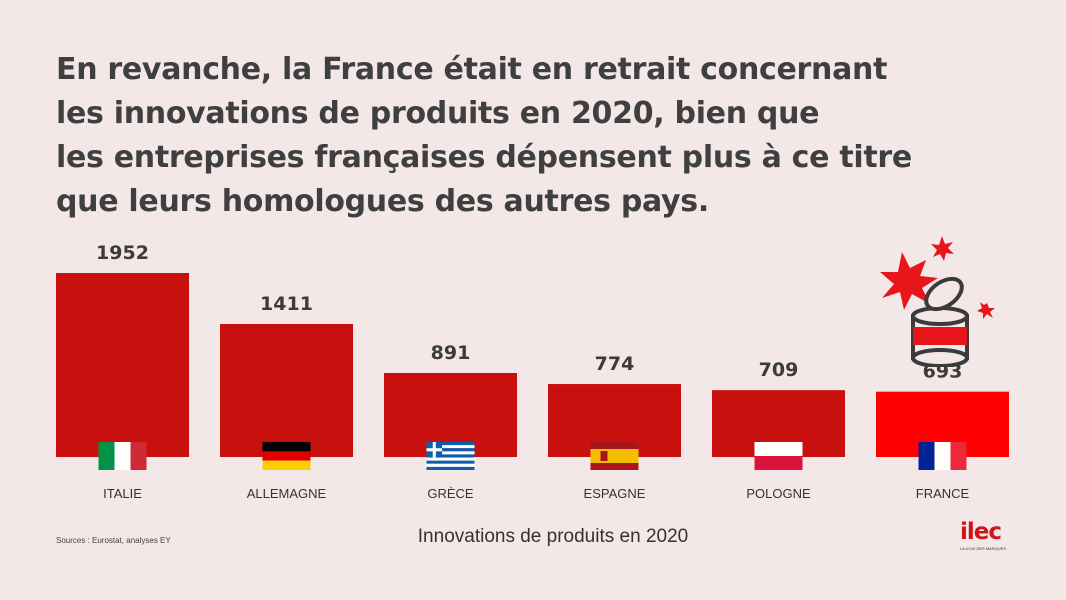 The width and height of the screenshot is (1066, 600). What do you see at coordinates (778, 493) in the screenshot?
I see `category-label: POLOGNE` at bounding box center [778, 493].